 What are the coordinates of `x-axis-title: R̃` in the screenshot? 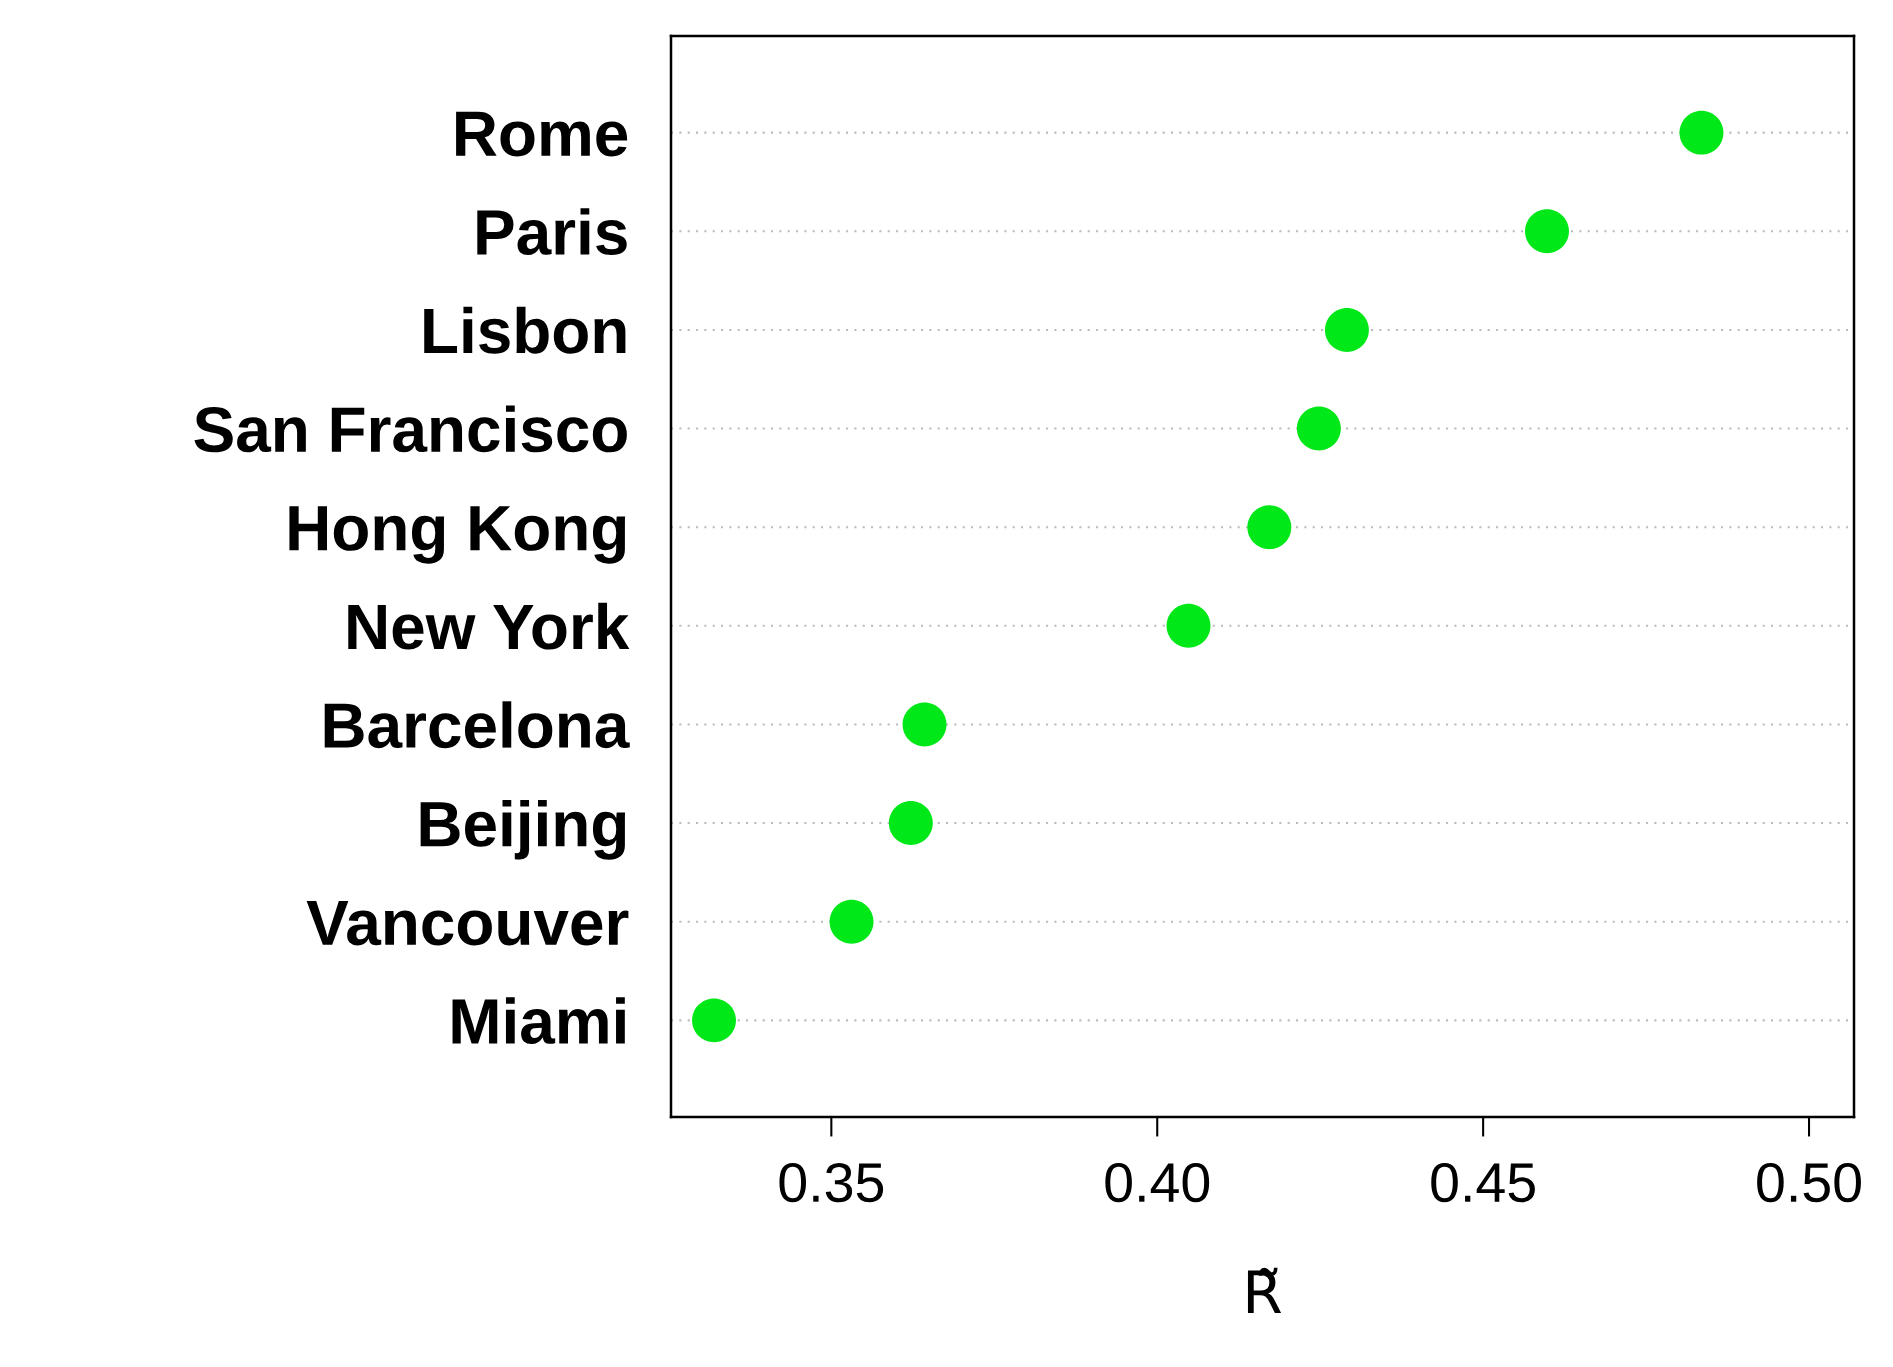 It's located at (1264, 1290).